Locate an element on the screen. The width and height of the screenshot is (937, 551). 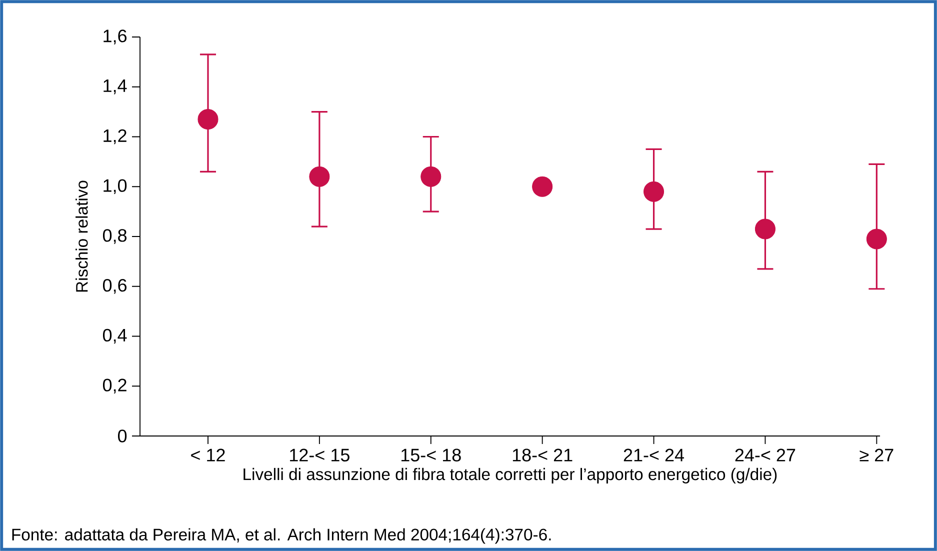
y-tick-label: 0,4 is located at coordinates (114, 336).